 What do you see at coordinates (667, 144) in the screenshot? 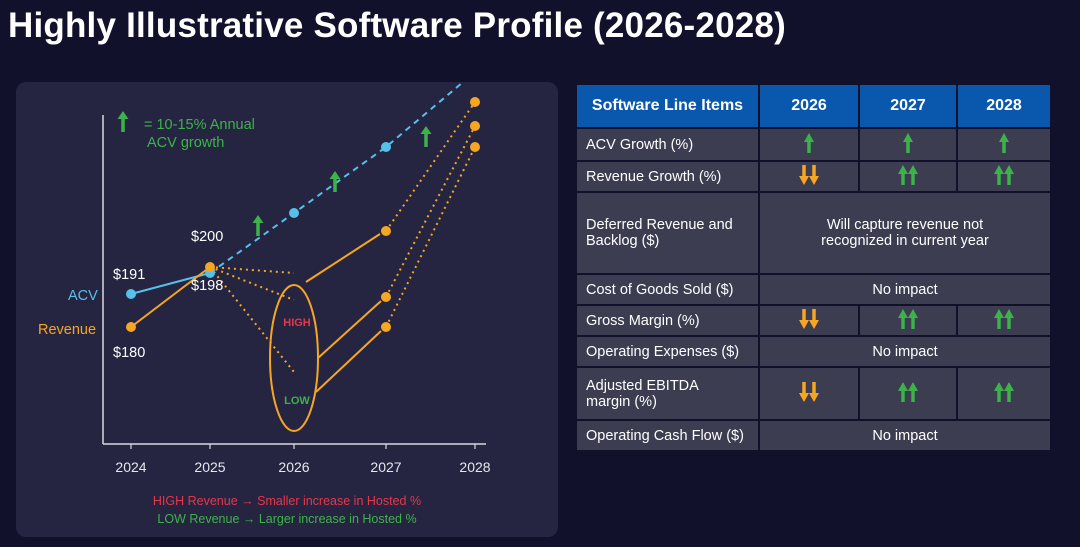
I see `row-label: ACV Growth (%)` at bounding box center [667, 144].